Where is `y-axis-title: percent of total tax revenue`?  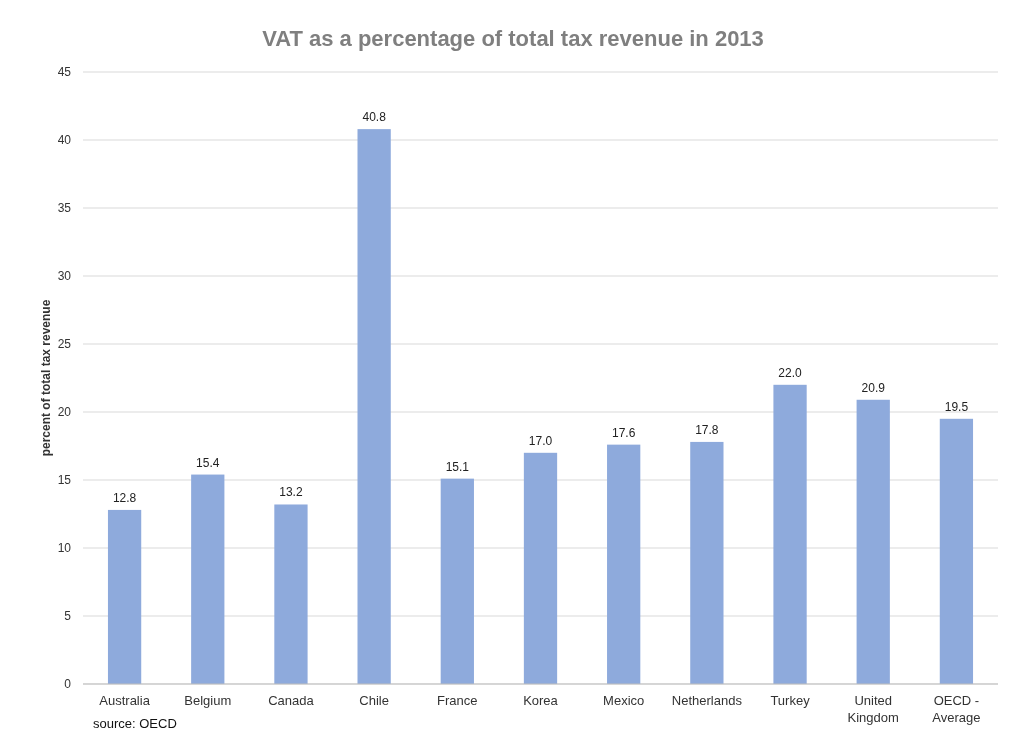
y-axis-title: percent of total tax revenue is located at coordinates (46, 378).